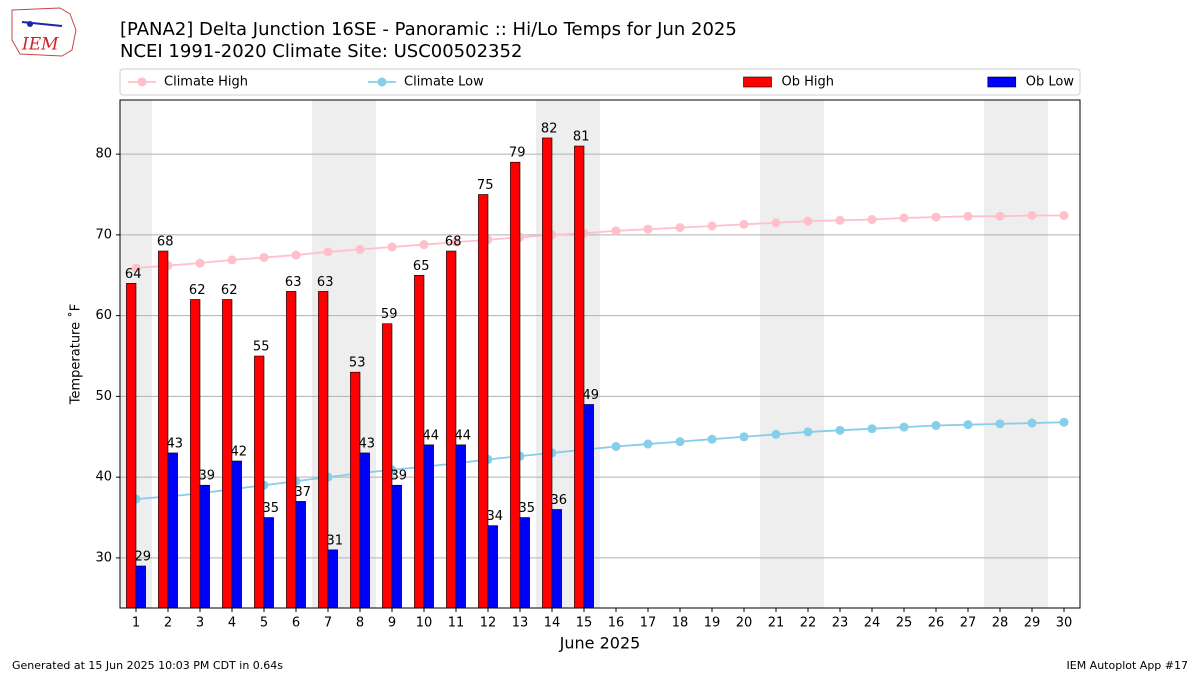 The height and width of the screenshot is (675, 1200). I want to click on bar-value-label: 62, so click(197, 290).